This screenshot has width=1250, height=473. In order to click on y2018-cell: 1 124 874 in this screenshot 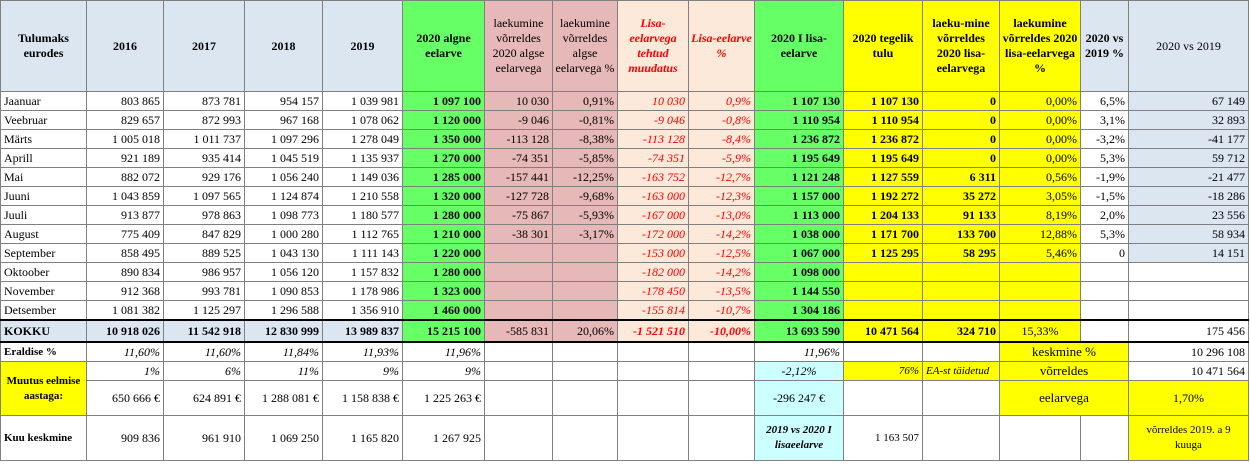, I will do `click(283, 196)`.